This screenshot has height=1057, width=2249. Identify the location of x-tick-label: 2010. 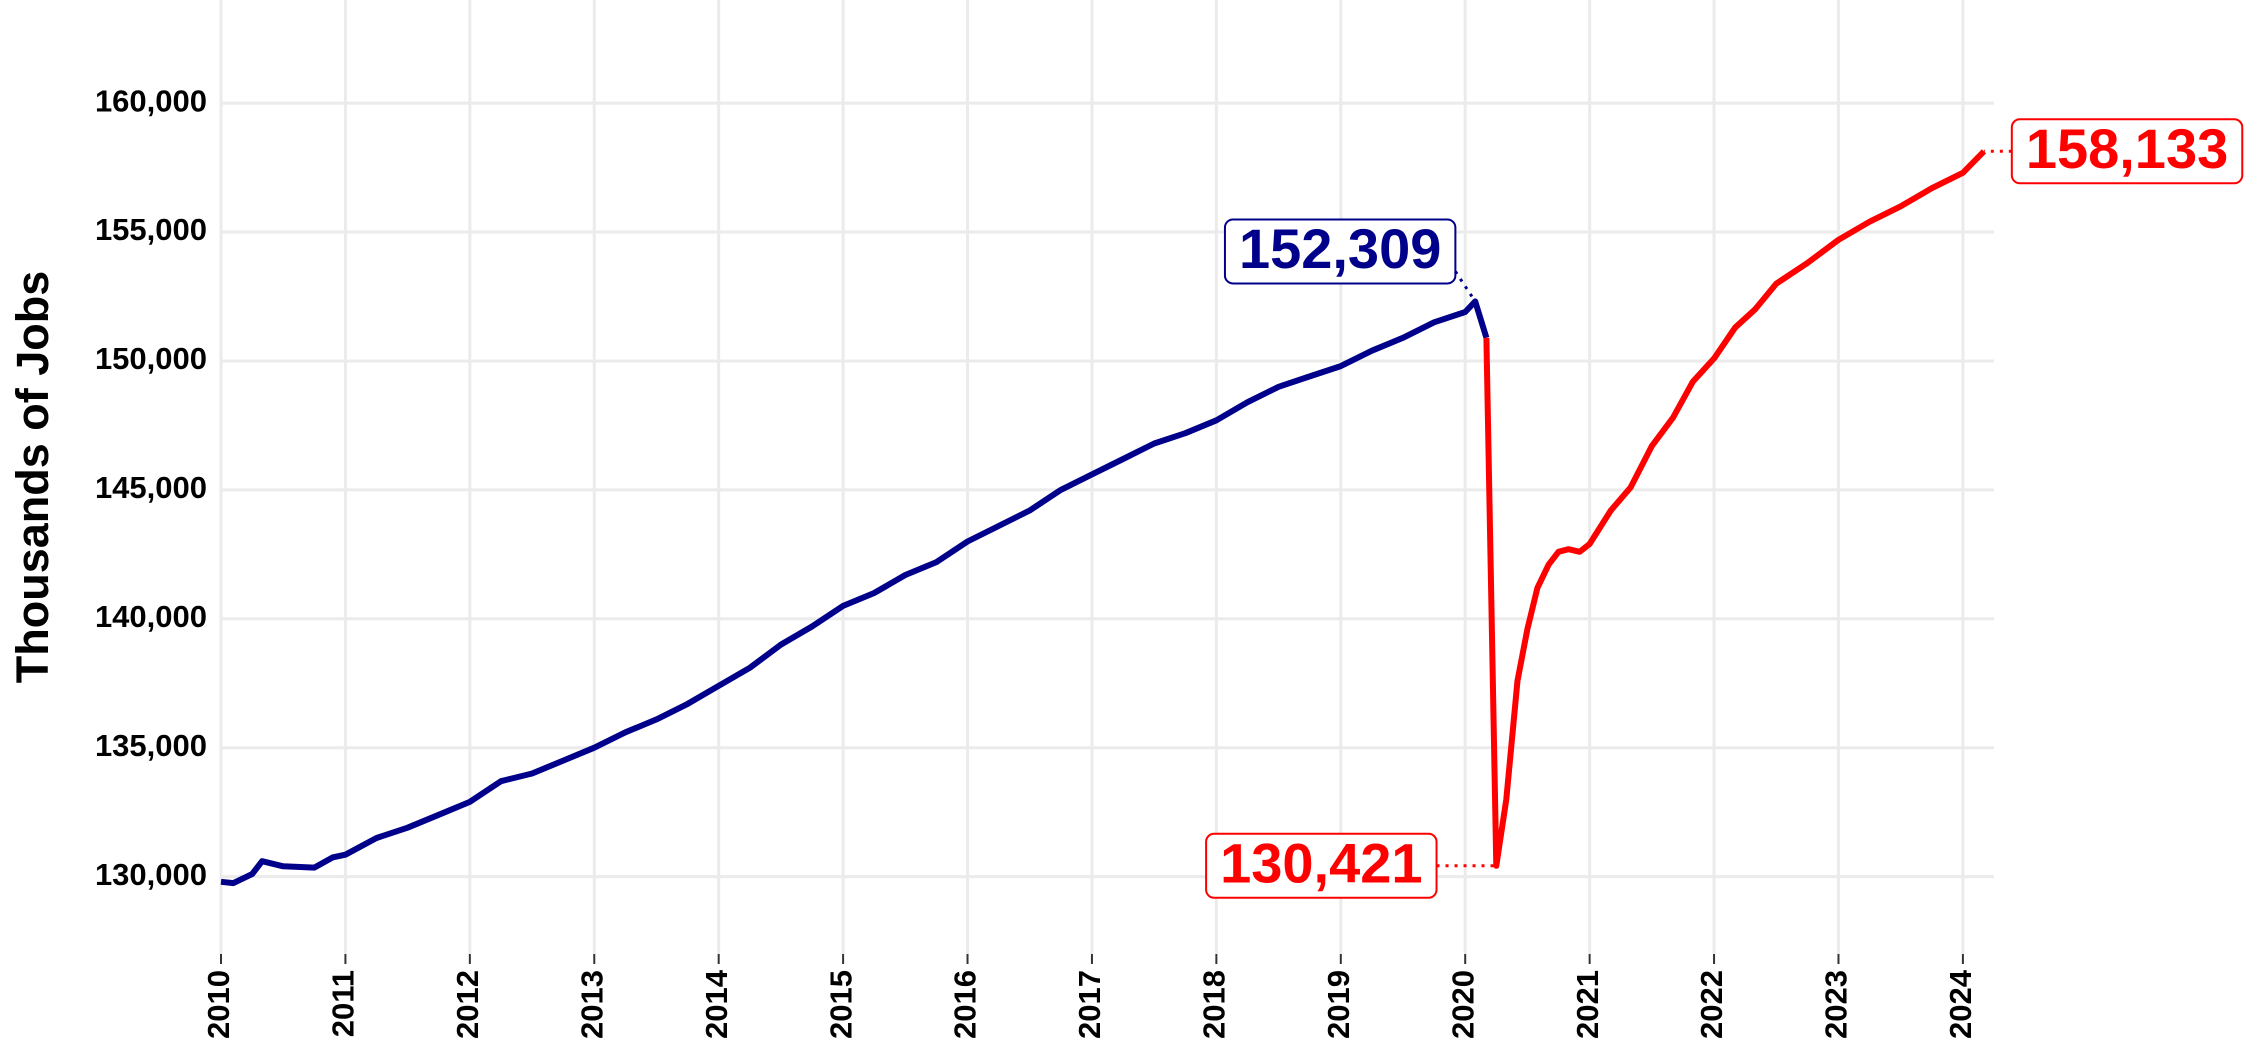
(218, 1004).